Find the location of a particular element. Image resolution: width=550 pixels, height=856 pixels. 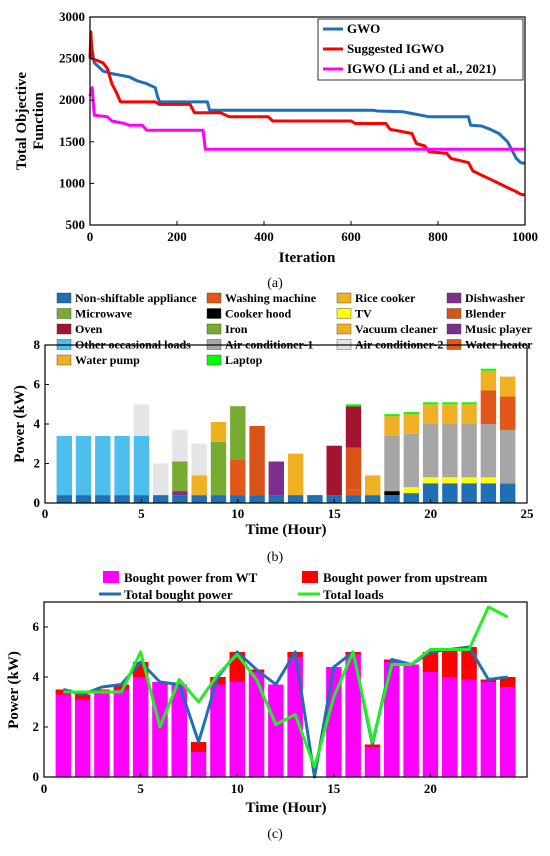

chart-b-legend-label: Iron is located at coordinates (236, 329).